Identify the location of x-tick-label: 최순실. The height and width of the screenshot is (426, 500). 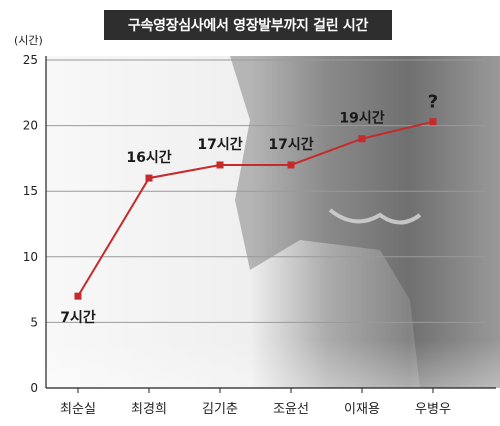
(78, 409).